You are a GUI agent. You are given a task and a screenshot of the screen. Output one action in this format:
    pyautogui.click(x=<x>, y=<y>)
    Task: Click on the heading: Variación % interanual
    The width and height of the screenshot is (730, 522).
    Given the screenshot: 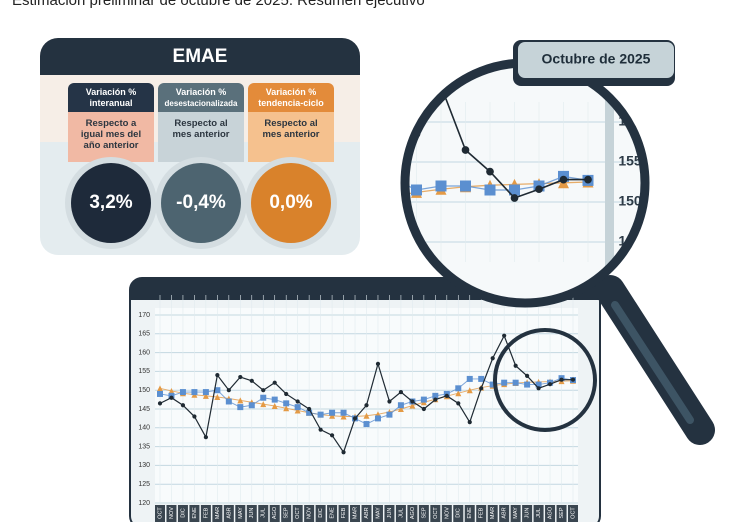 What is the action you would take?
    pyautogui.click(x=111, y=97)
    